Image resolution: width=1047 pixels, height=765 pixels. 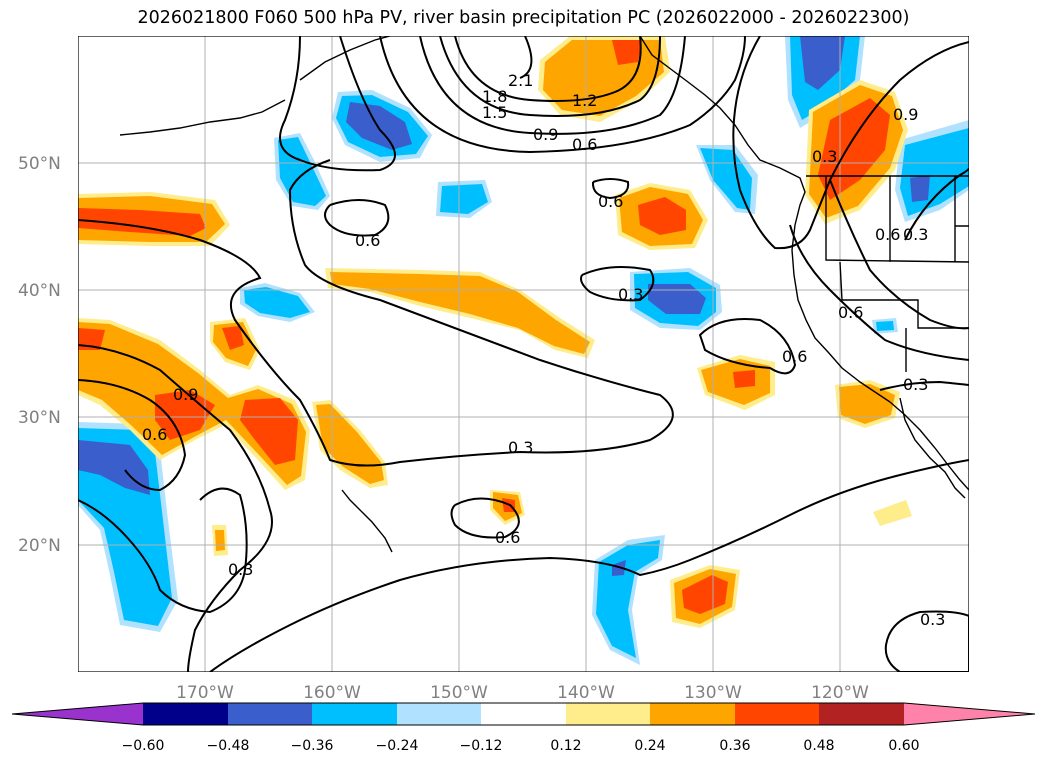 What do you see at coordinates (649, 746) in the screenshot?
I see `colorbar-tick-label: 0.24` at bounding box center [649, 746].